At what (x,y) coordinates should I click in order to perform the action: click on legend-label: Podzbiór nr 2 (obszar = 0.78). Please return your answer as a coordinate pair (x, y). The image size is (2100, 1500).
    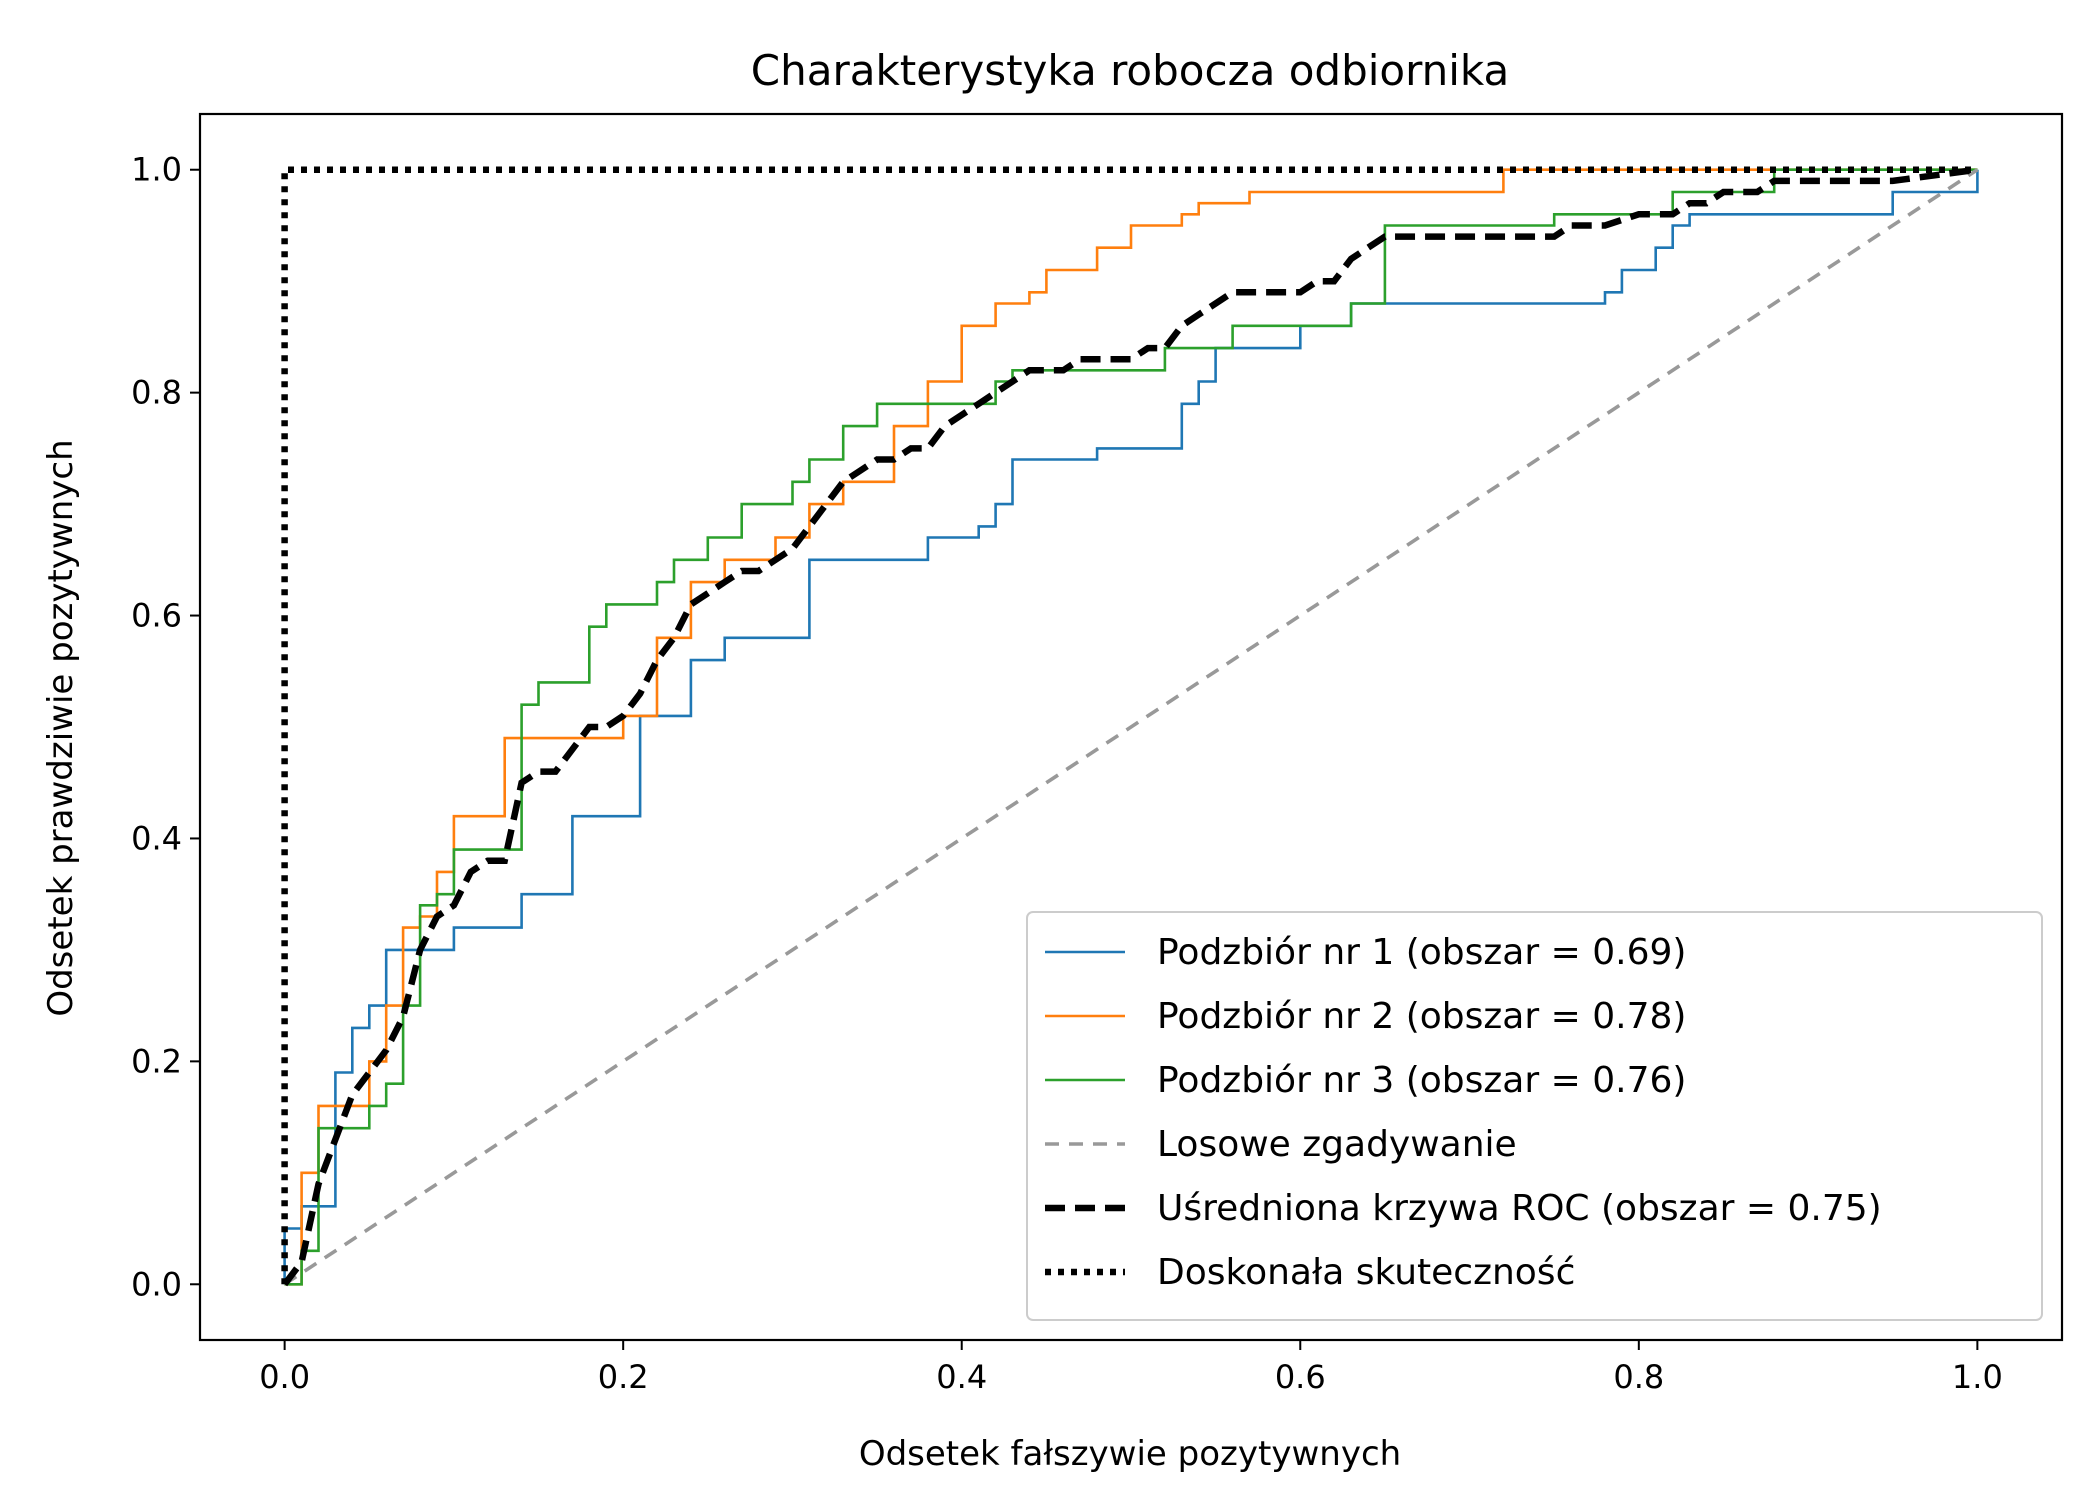
    Looking at the image, I should click on (1421, 1016).